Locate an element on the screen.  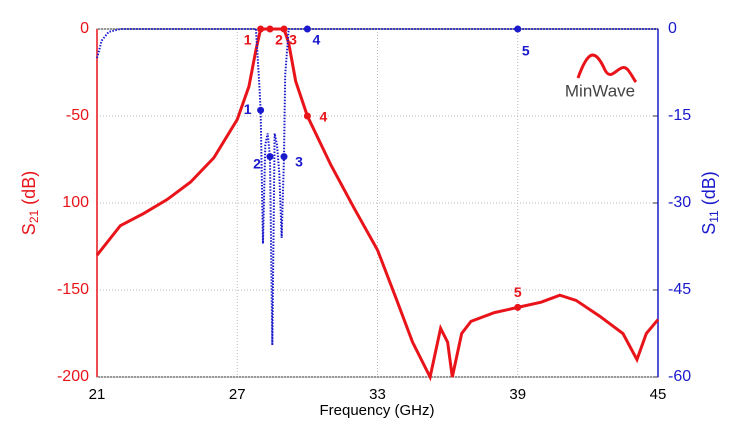
x-tick-label: 27 is located at coordinates (237, 394).